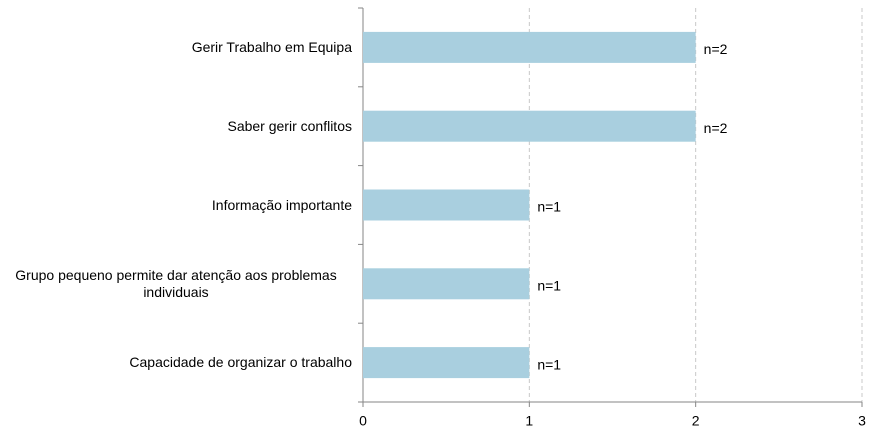 Image resolution: width=869 pixels, height=436 pixels. Describe the element at coordinates (176, 47) in the screenshot. I see `y-tick-label-box: Gerir Trabalho em Equipa` at that location.